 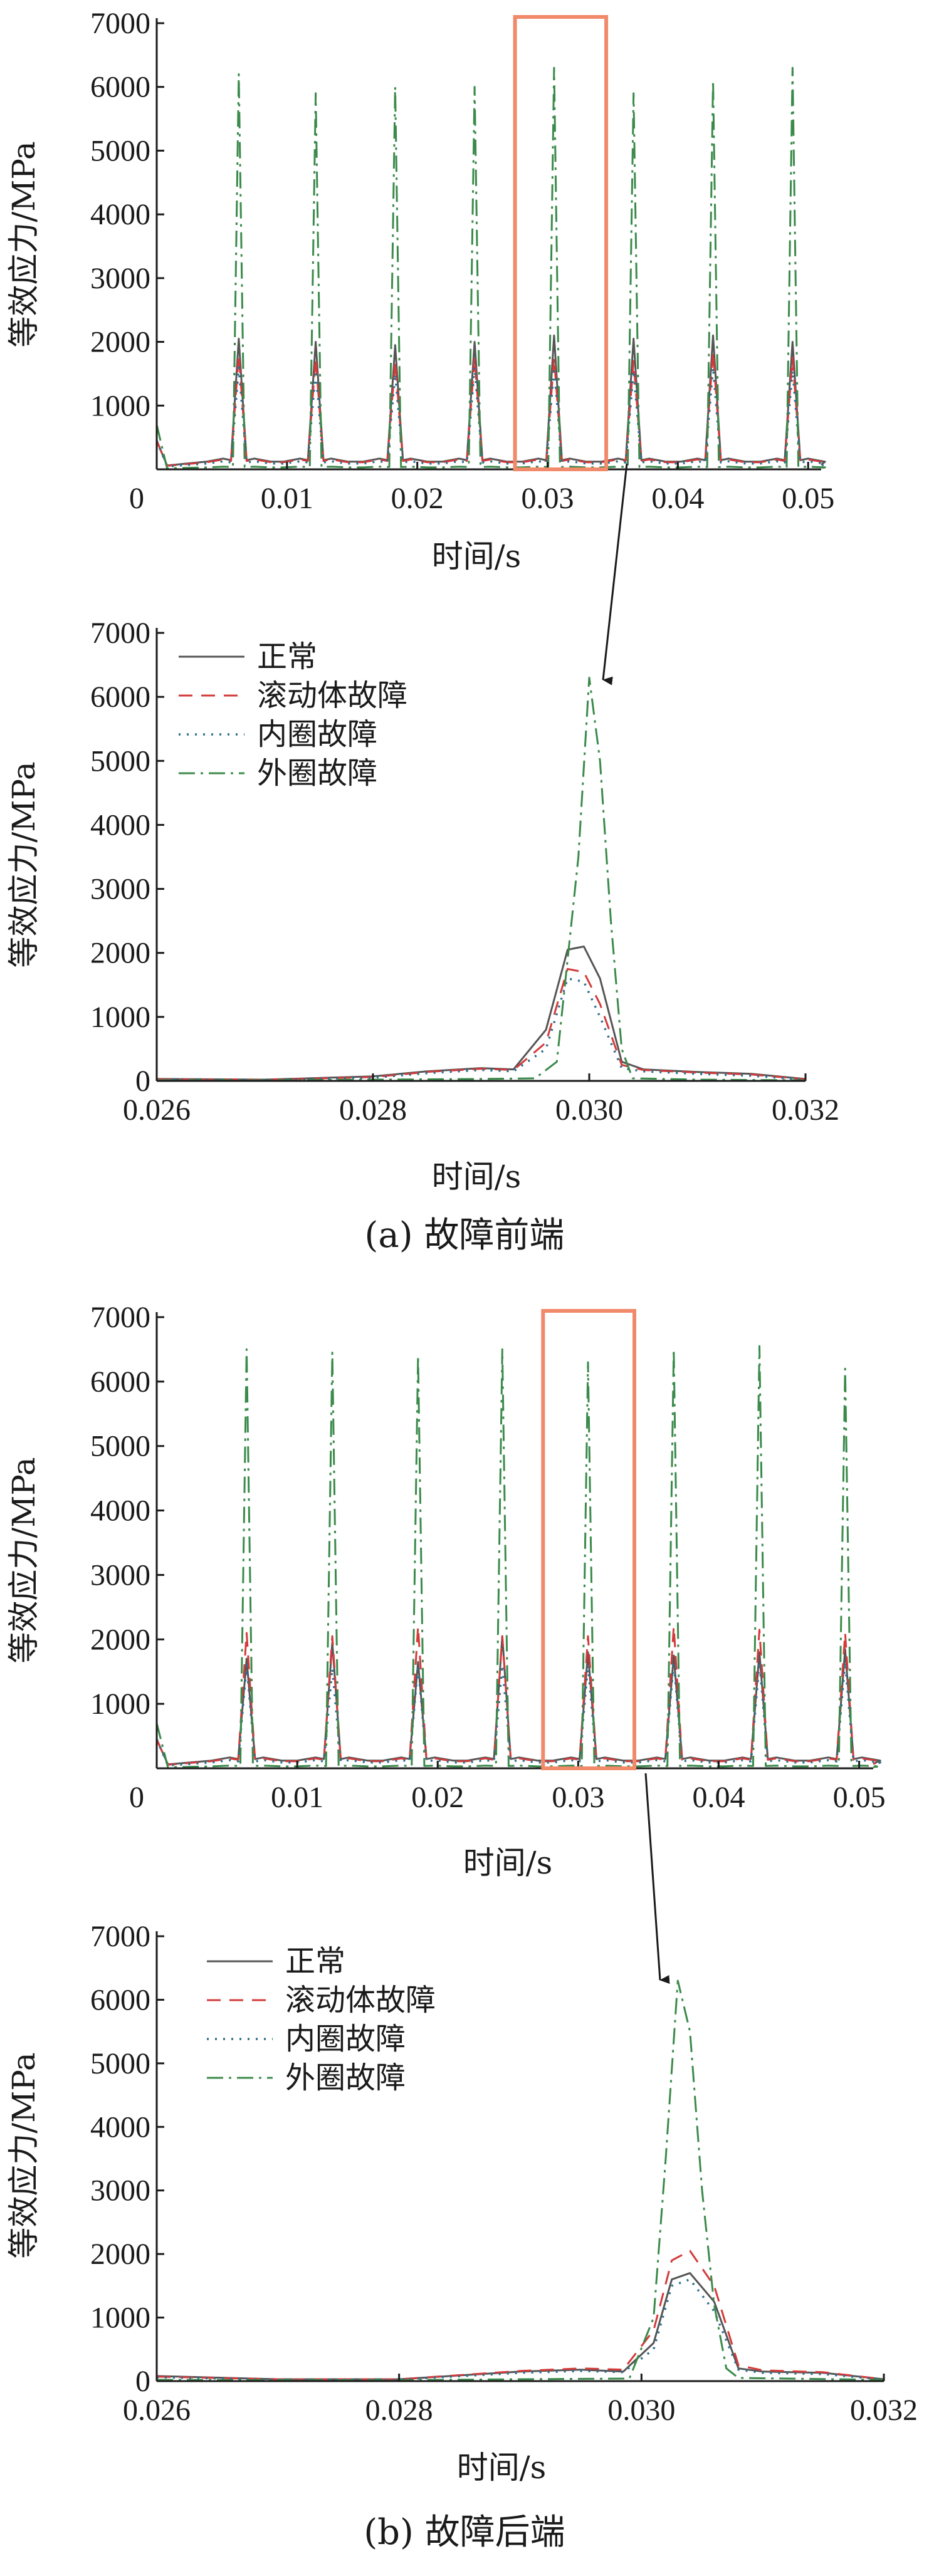 What do you see at coordinates (615, 574) in the screenshot?
I see `zoom-arrow-a` at bounding box center [615, 574].